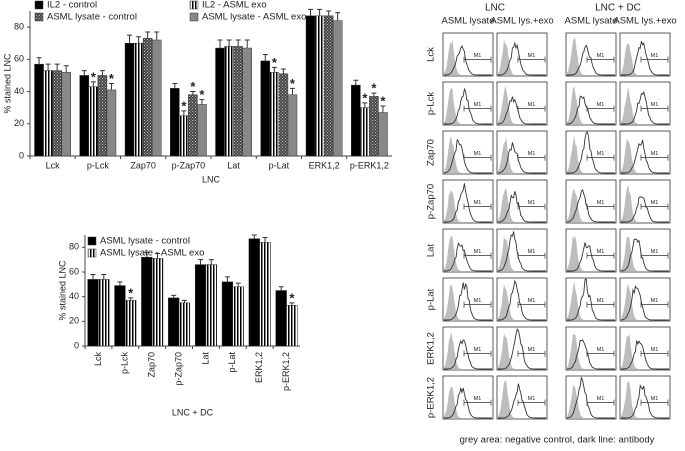  What do you see at coordinates (193, 412) in the screenshot?
I see `x-axis-label: LNC + DC` at bounding box center [193, 412].